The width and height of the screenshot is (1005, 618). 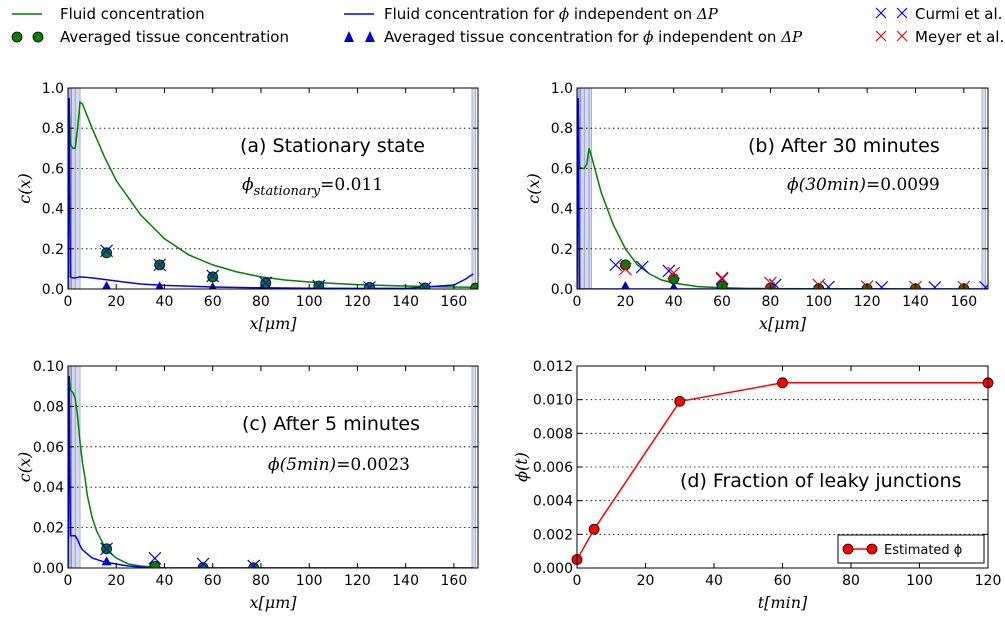 What do you see at coordinates (48, 448) in the screenshot?
I see `y-tick-label: 0.06` at bounding box center [48, 448].